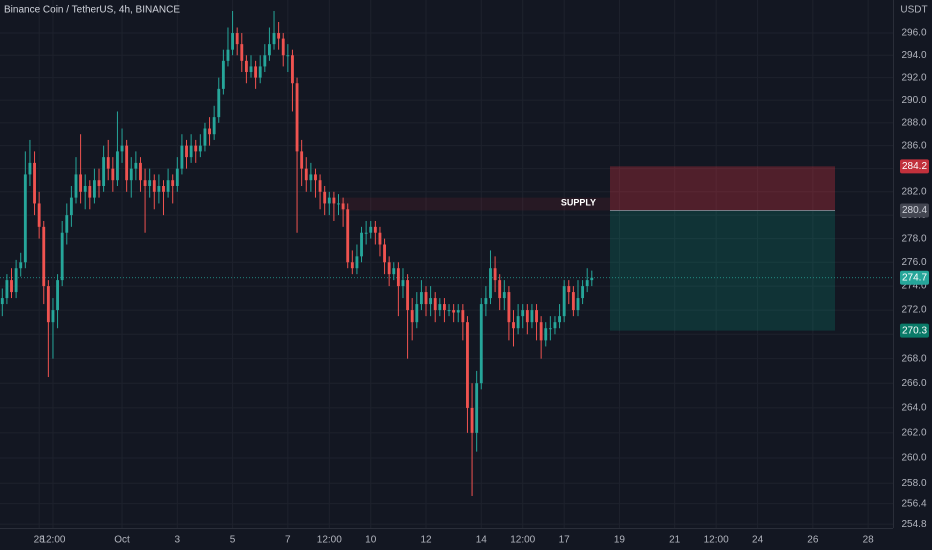 This screenshot has height=550, width=932. What do you see at coordinates (913, 55) in the screenshot?
I see `y-tick-label: 294.0` at bounding box center [913, 55].